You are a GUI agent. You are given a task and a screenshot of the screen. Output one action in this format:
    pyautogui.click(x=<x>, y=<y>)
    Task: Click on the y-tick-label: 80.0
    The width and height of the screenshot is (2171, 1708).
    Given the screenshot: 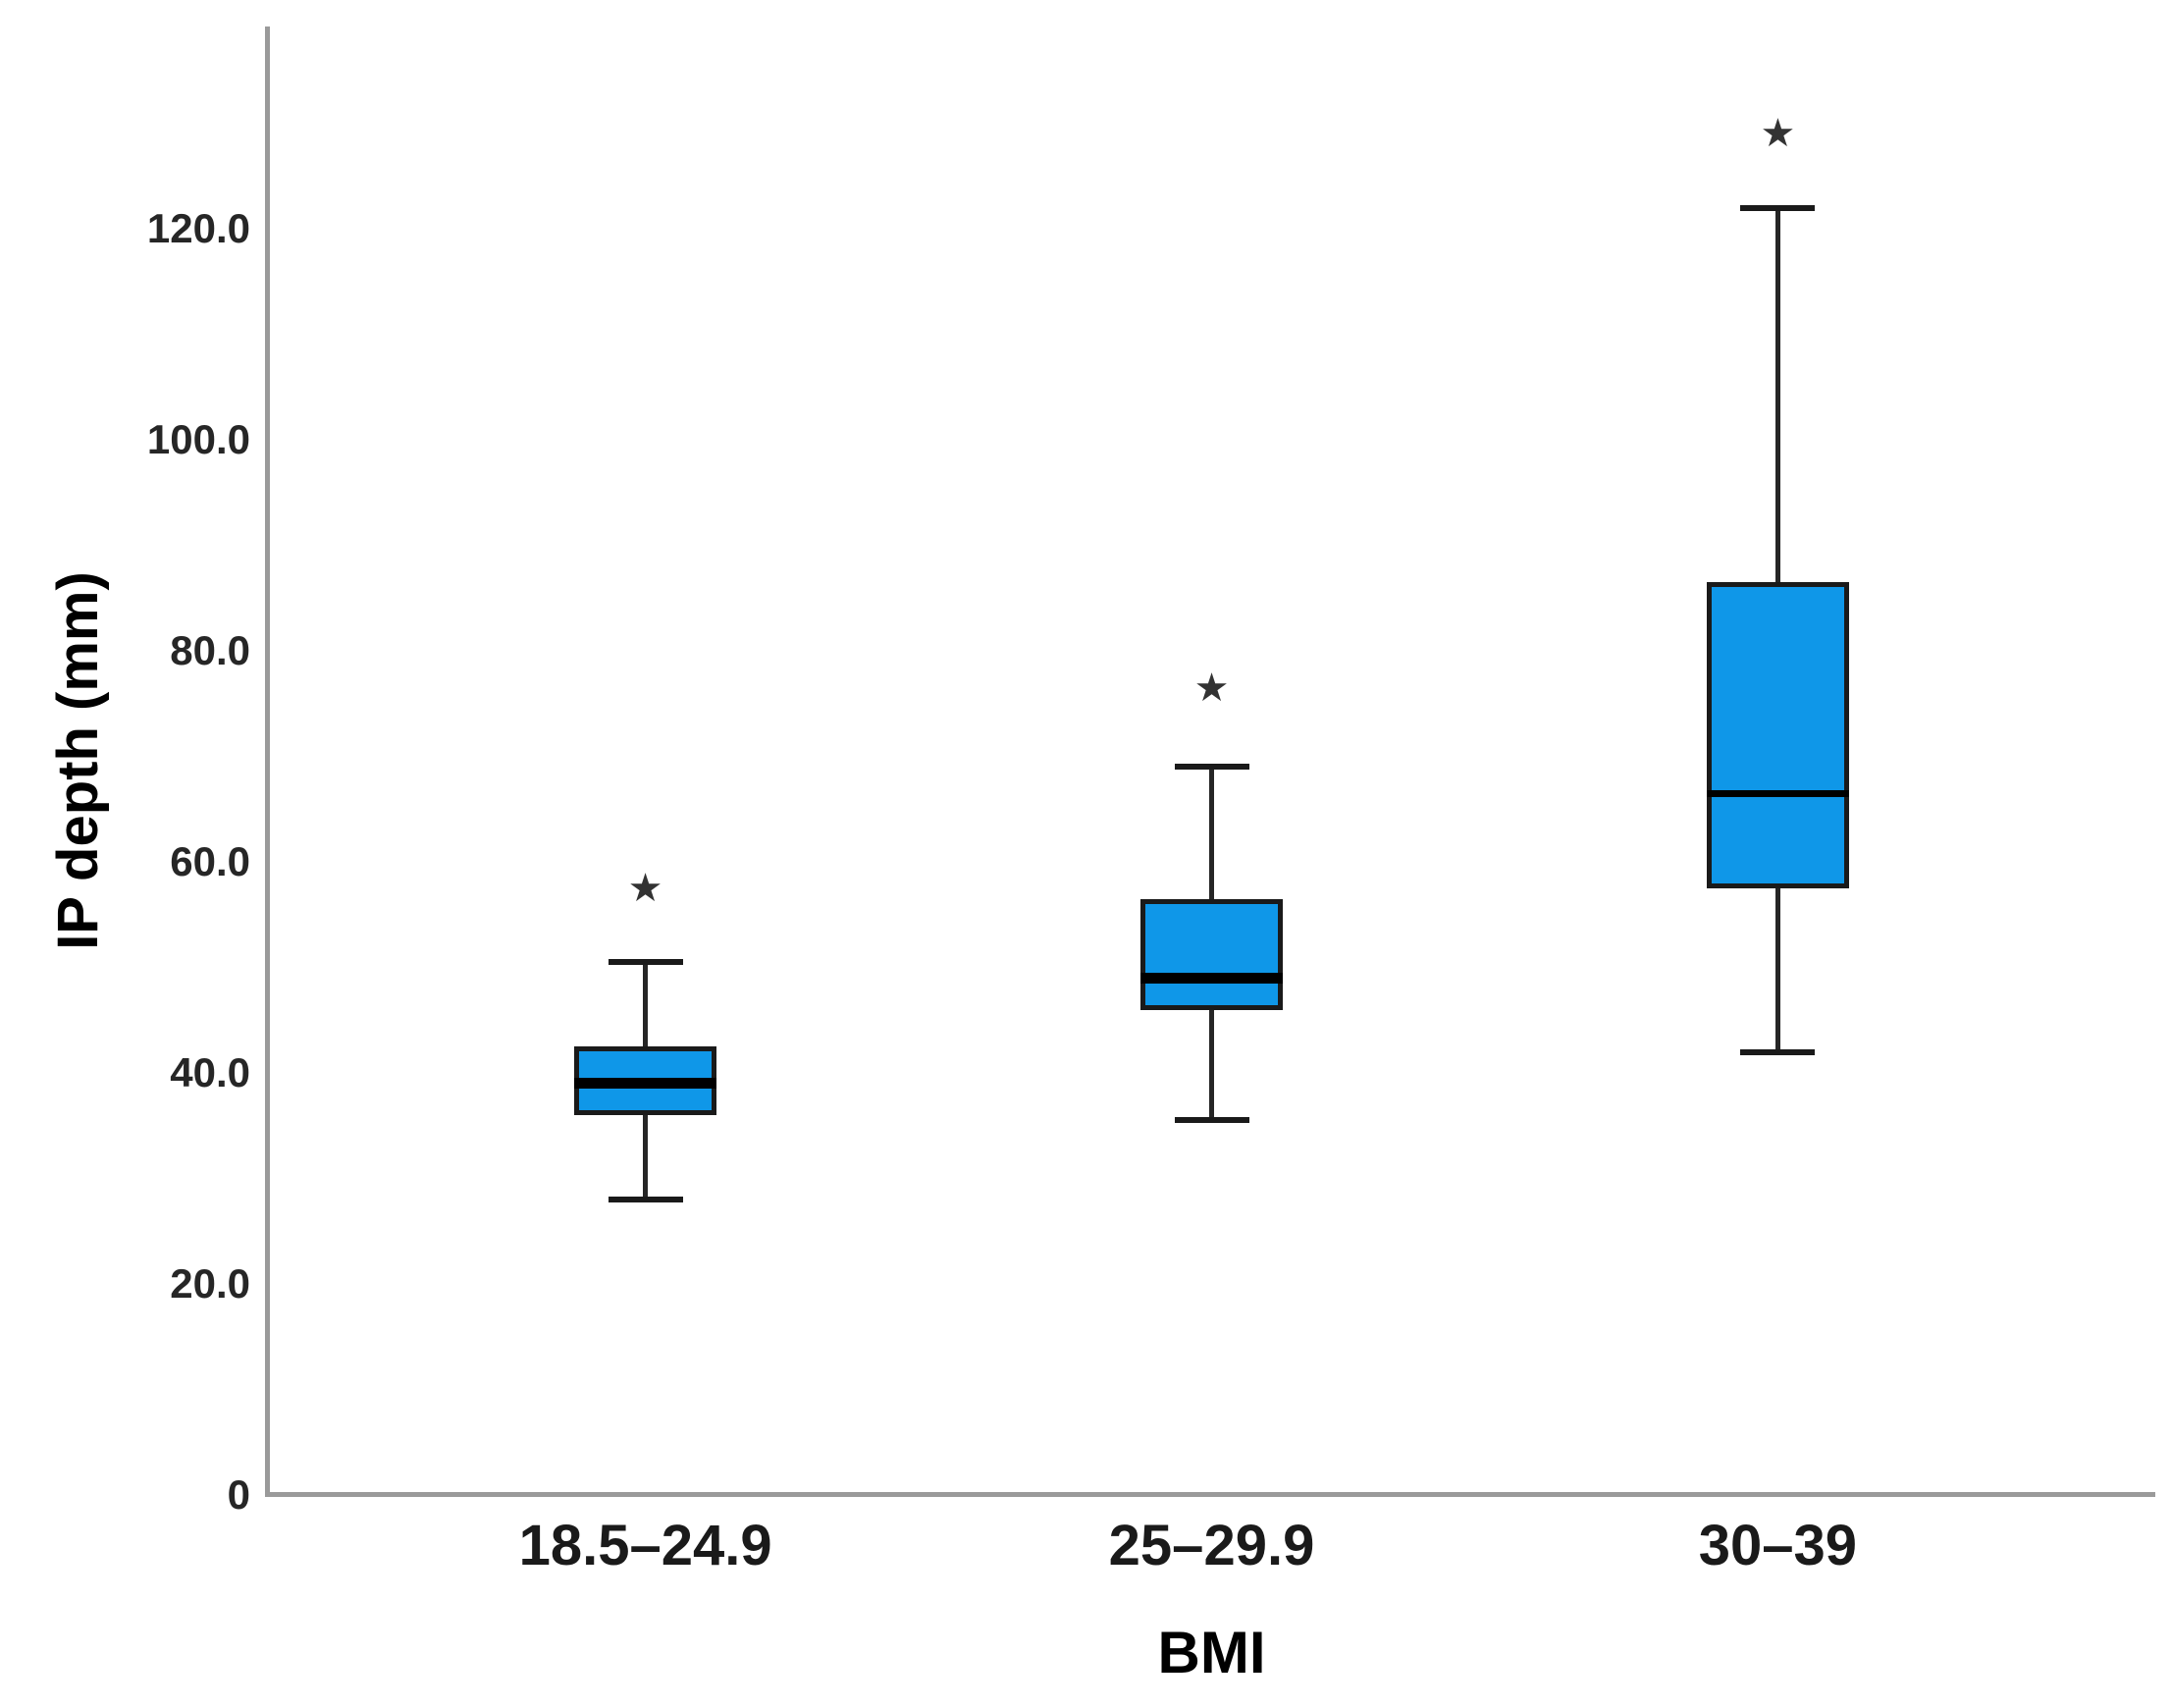 What is the action you would take?
    pyautogui.click(x=210, y=650)
    